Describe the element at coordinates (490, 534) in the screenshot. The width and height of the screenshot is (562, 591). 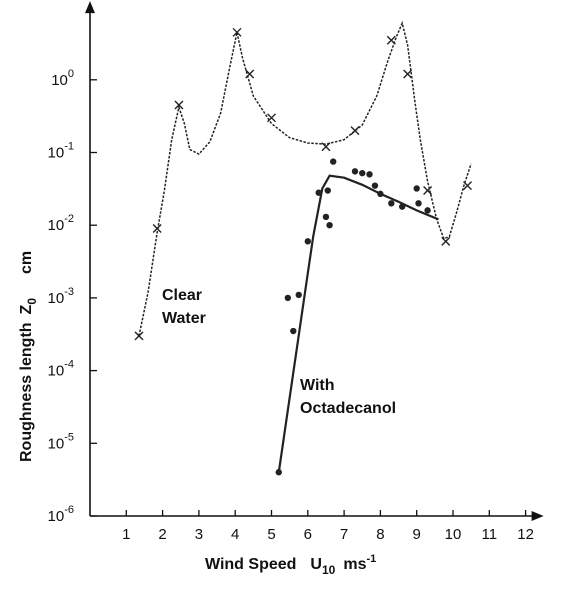
I see `x-tick-label: 11` at that location.